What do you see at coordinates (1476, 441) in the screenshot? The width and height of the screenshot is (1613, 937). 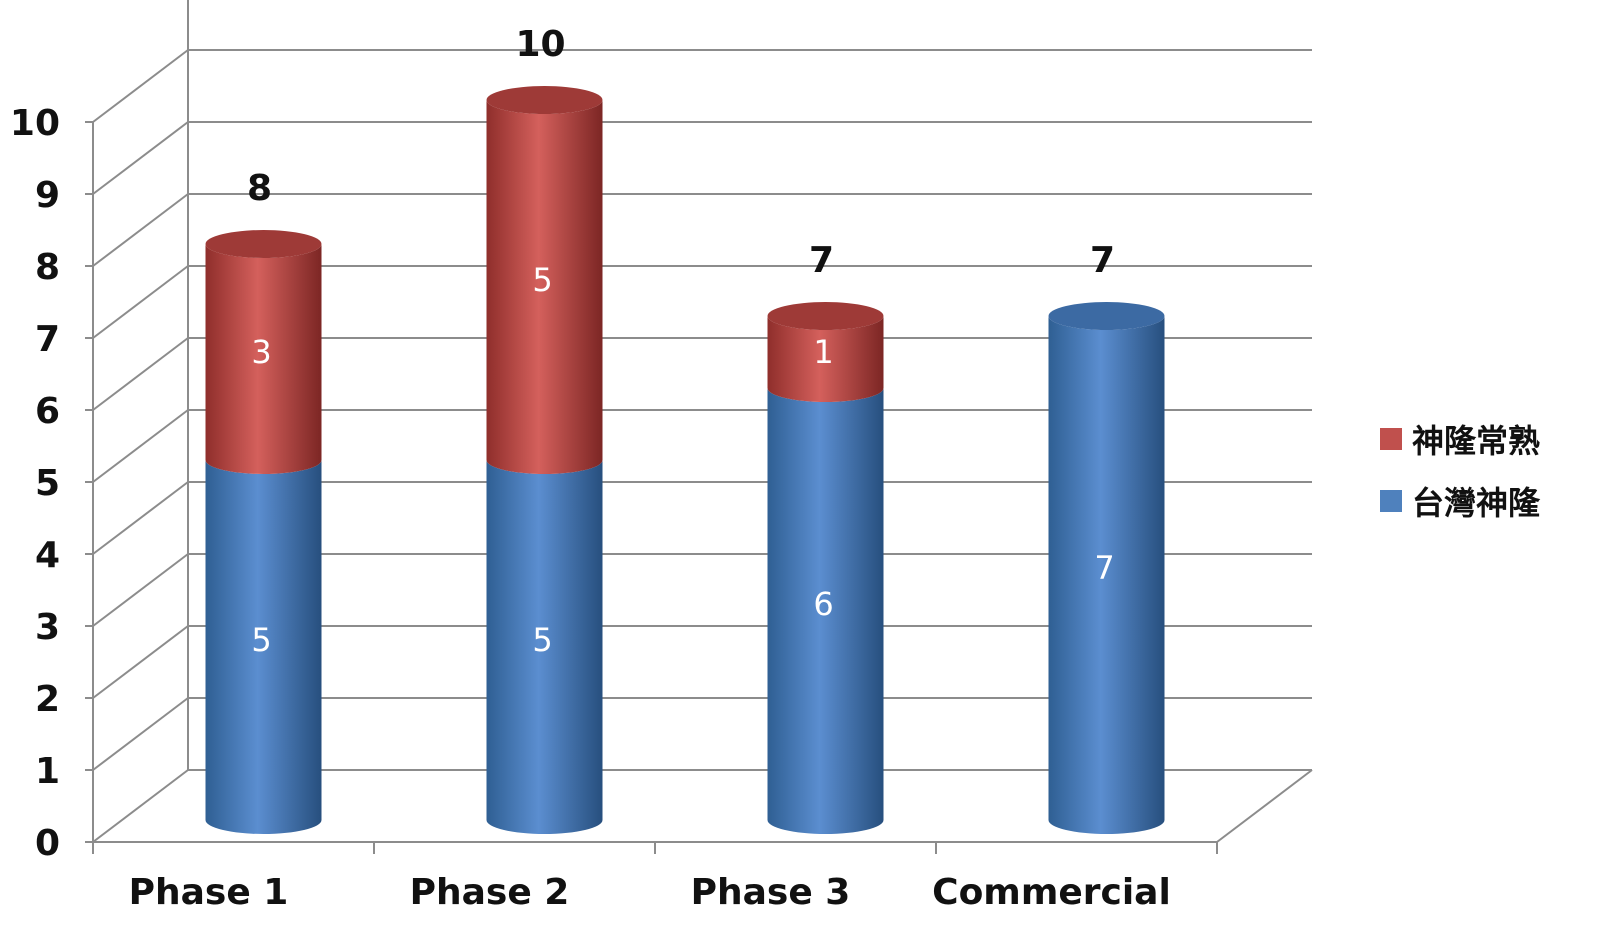 I see `legend-label: 神隆常熟` at bounding box center [1476, 441].